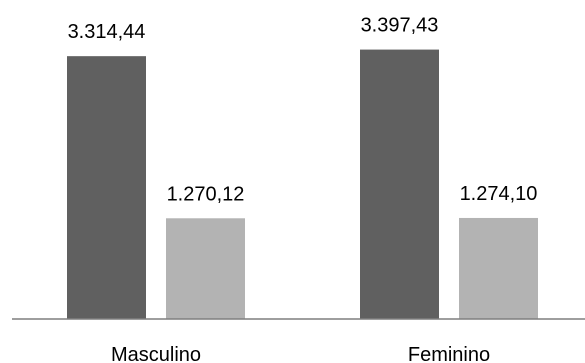 The height and width of the screenshot is (363, 585). I want to click on x-tick-labels-group: Masculino Feminino, so click(300, 353).